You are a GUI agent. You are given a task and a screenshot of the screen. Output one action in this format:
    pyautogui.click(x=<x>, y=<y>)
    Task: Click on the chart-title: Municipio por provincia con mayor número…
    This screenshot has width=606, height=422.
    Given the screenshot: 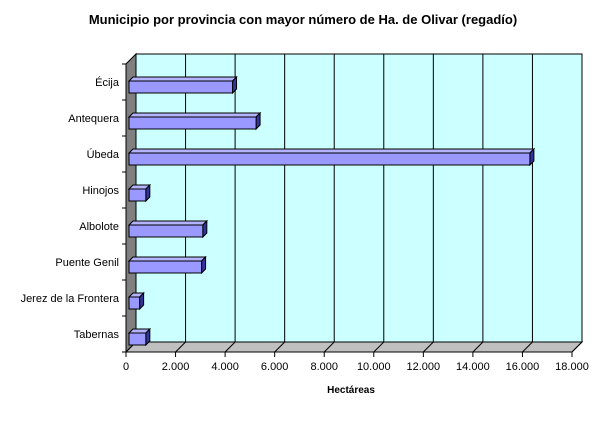 What is the action you would take?
    pyautogui.click(x=303, y=19)
    